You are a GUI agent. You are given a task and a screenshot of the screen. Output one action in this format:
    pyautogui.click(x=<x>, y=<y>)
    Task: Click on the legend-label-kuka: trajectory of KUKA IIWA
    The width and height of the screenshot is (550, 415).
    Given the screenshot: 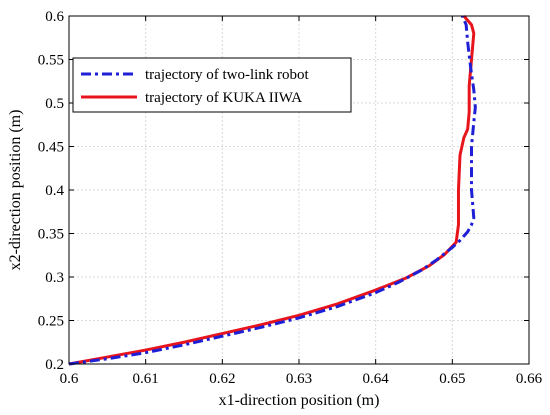 What is the action you would take?
    pyautogui.click(x=223, y=98)
    